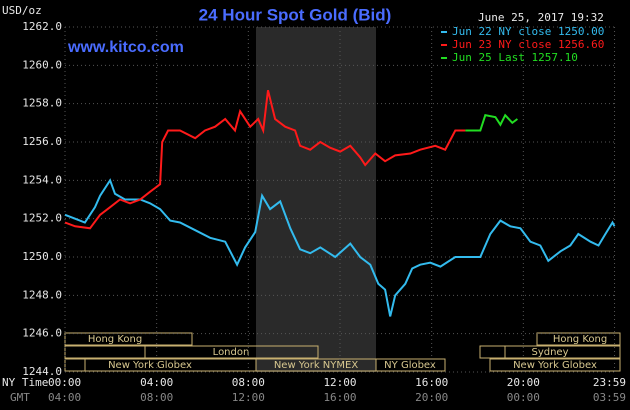 The image size is (630, 410). What do you see at coordinates (42, 371) in the screenshot?
I see `y-tick-label: 1244.0` at bounding box center [42, 371].